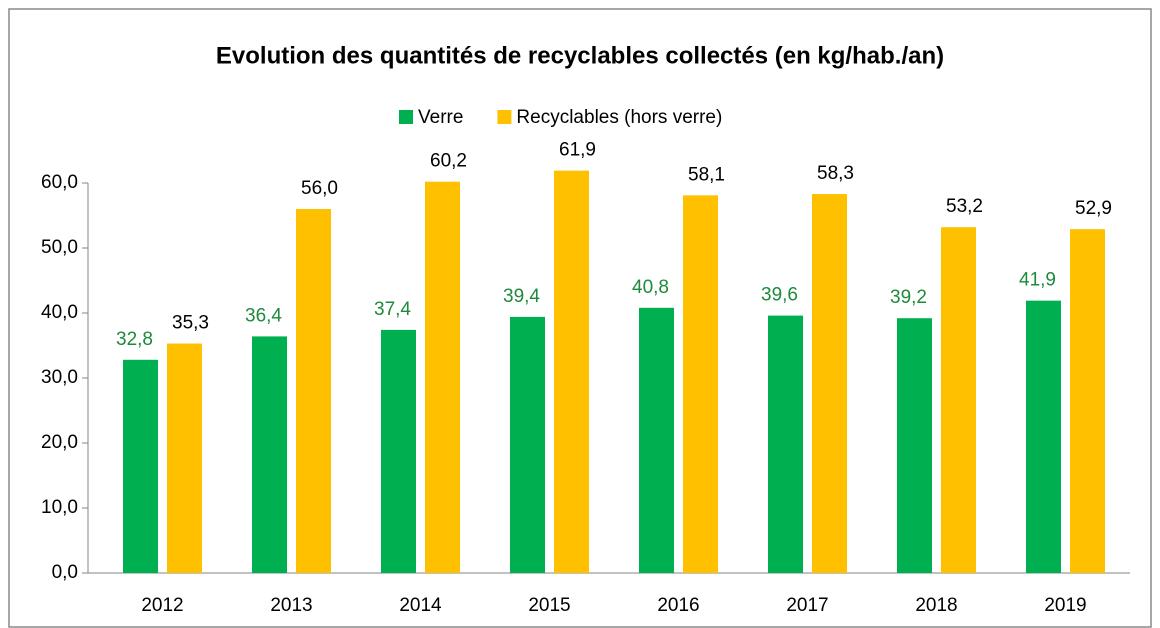  I want to click on data-label: 39,2, so click(908, 297).